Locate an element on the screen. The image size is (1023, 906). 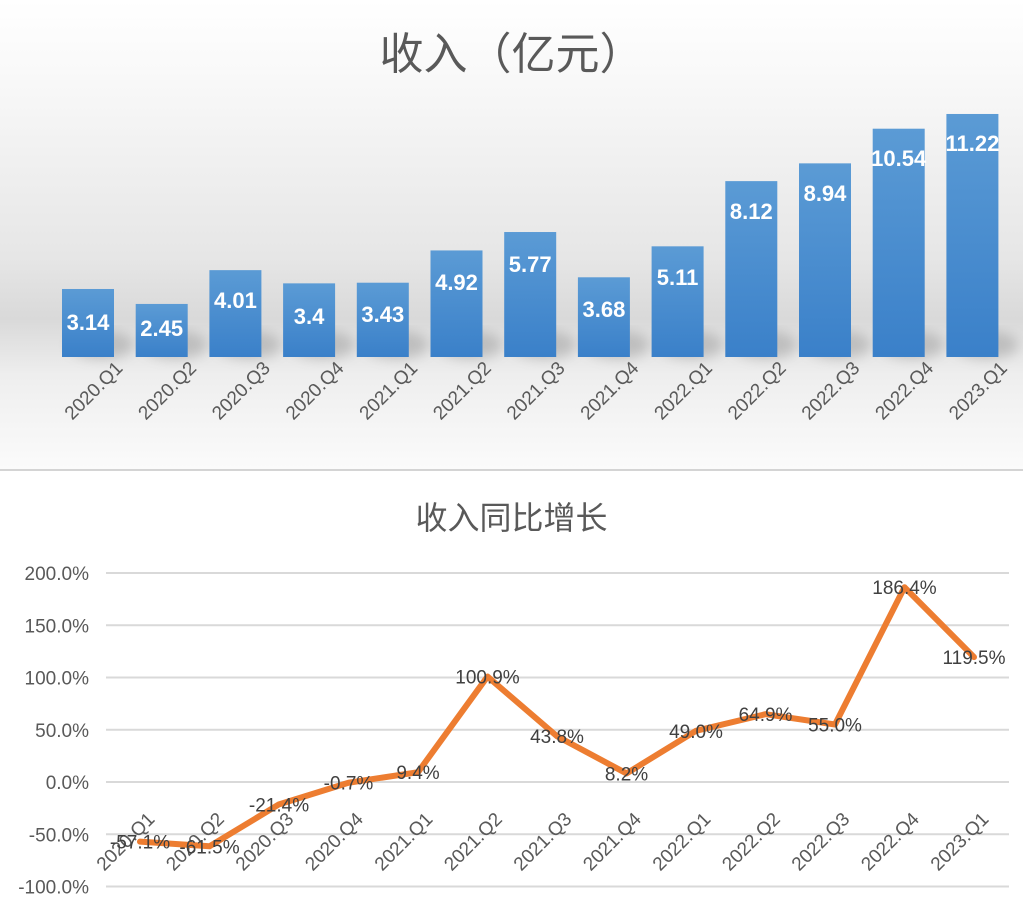
data-point-label: 43.8% is located at coordinates (557, 737).